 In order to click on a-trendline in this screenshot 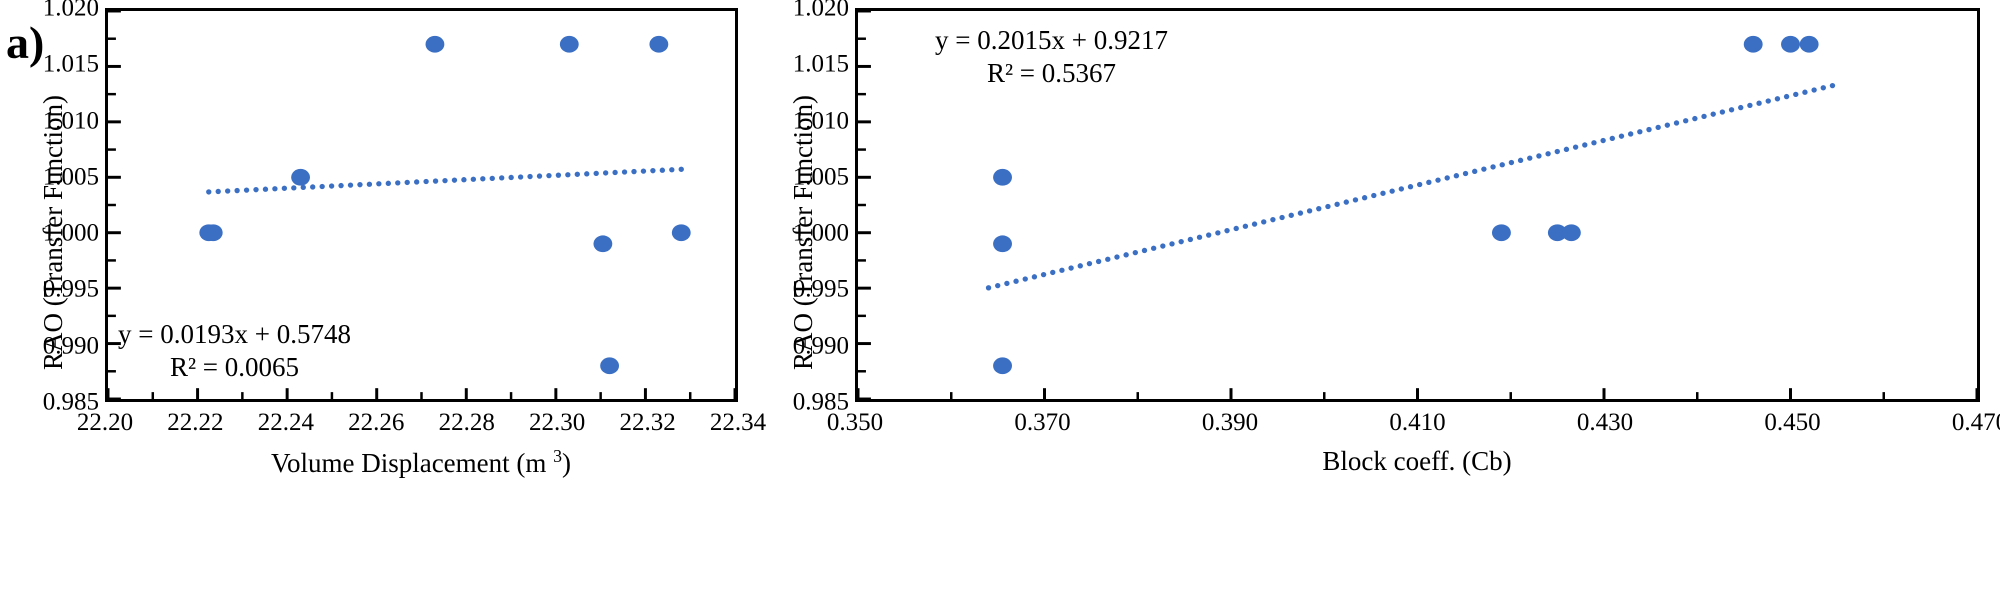, I will do `click(445, 180)`.